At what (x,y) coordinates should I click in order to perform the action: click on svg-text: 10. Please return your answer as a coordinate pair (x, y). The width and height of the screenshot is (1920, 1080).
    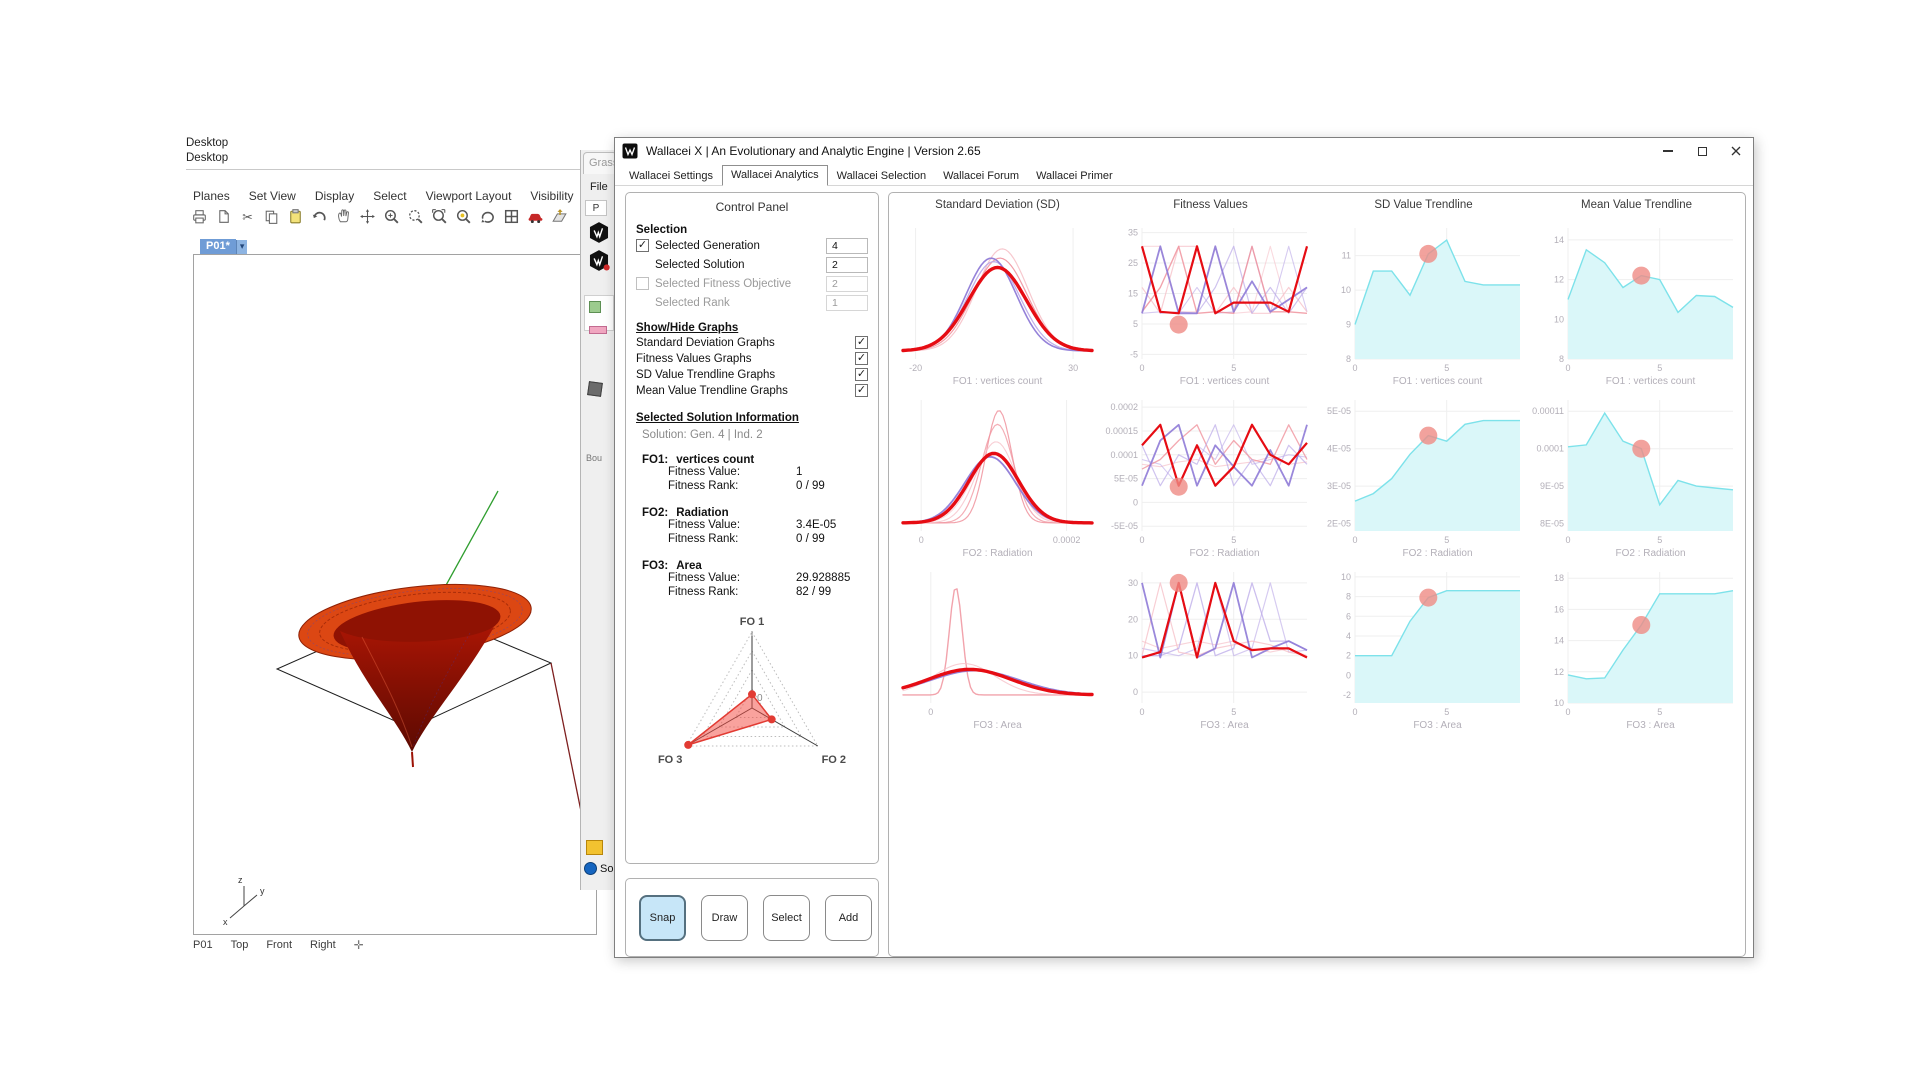
    Looking at the image, I should click on (1346, 577).